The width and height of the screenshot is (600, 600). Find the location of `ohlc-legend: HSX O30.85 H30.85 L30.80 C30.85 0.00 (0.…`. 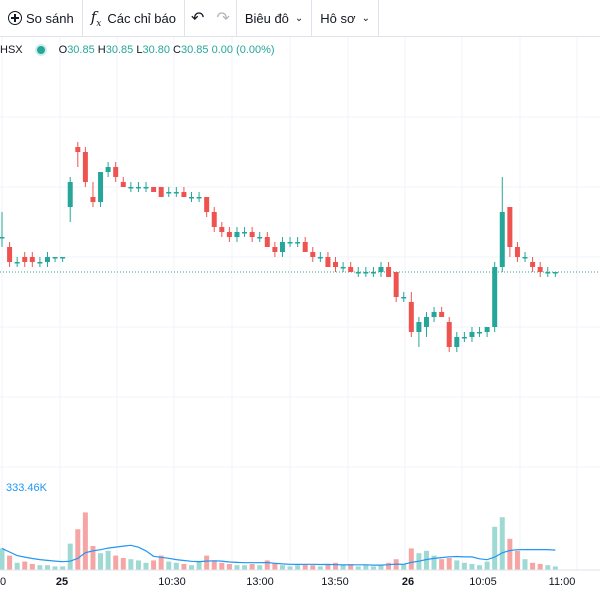

ohlc-legend: HSX O30.85 H30.85 L30.80 C30.85 0.00 (0.… is located at coordinates (137, 50).